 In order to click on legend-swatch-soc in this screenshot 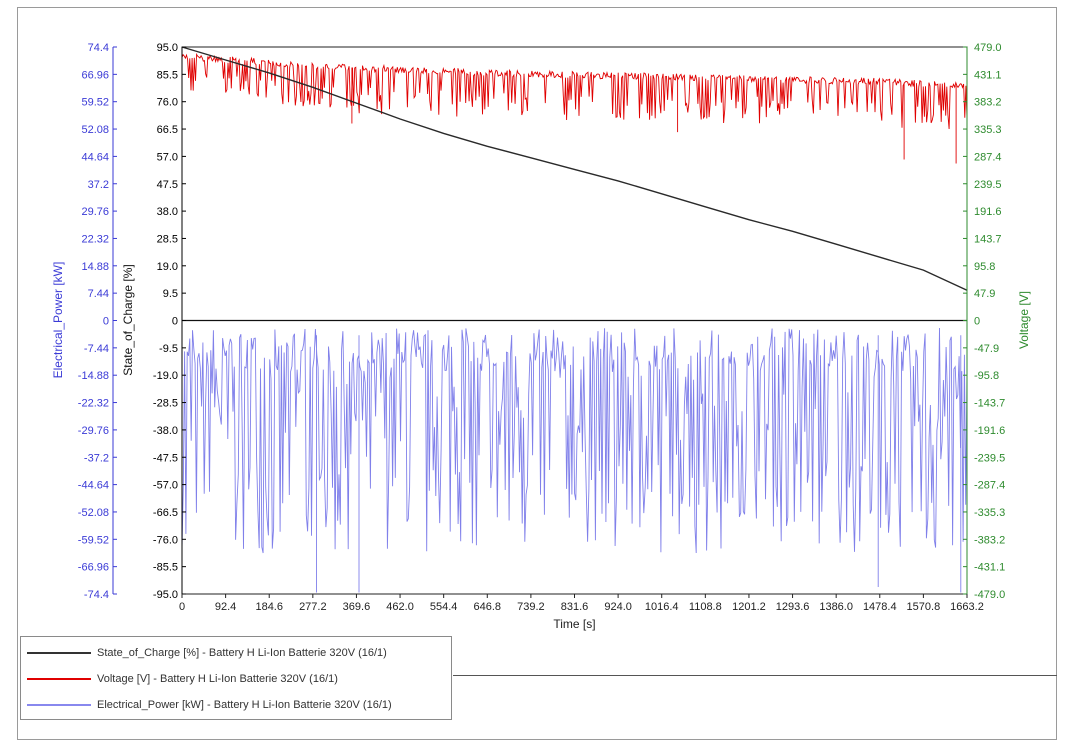, I will do `click(59, 653)`.